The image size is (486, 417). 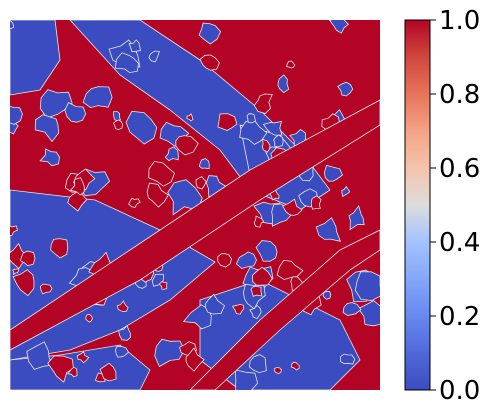 I want to click on colorbar-bar, so click(x=417, y=205).